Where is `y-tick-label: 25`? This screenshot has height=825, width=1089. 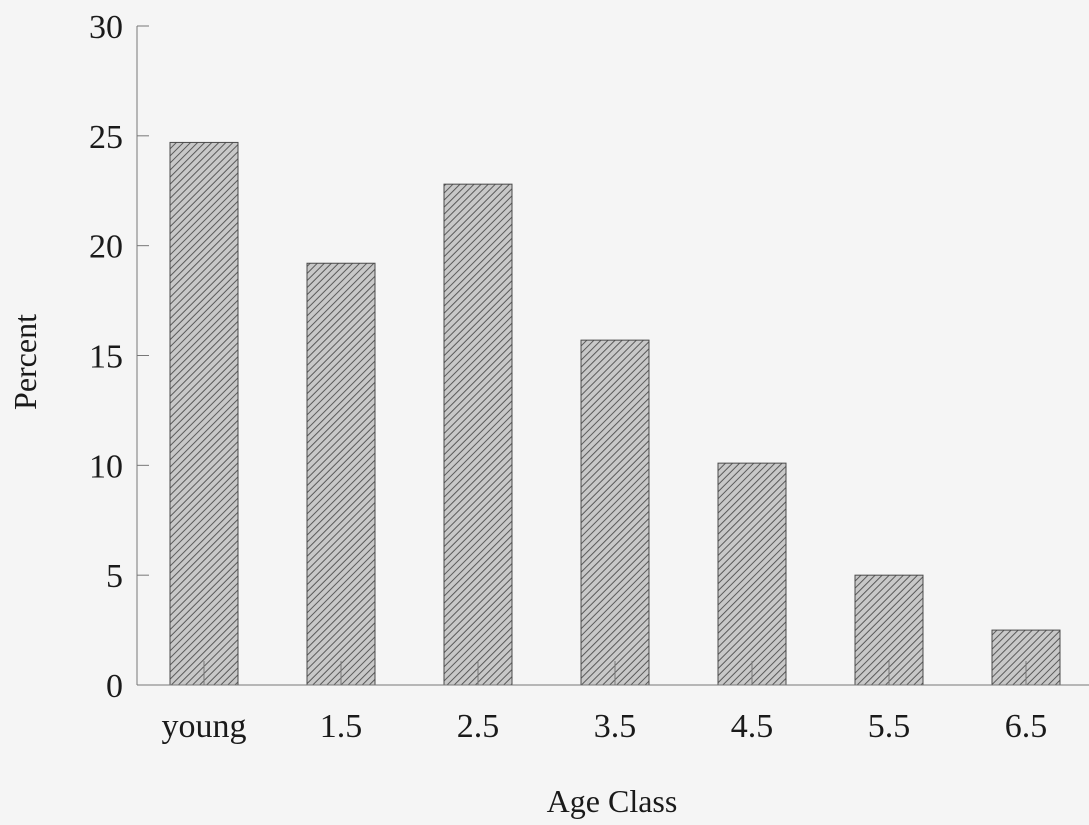
y-tick-label: 25 is located at coordinates (106, 137).